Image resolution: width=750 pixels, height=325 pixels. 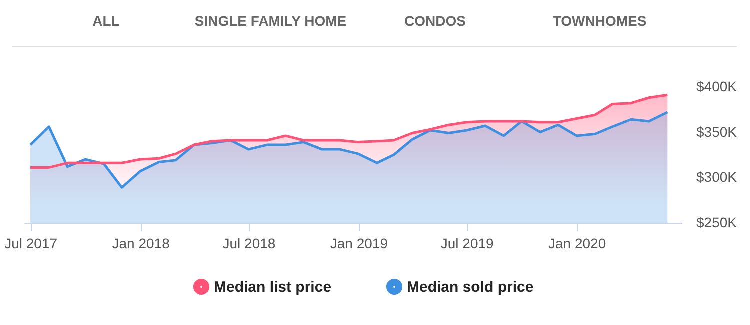 I want to click on x-tick-label: Jul 2018, so click(x=249, y=244).